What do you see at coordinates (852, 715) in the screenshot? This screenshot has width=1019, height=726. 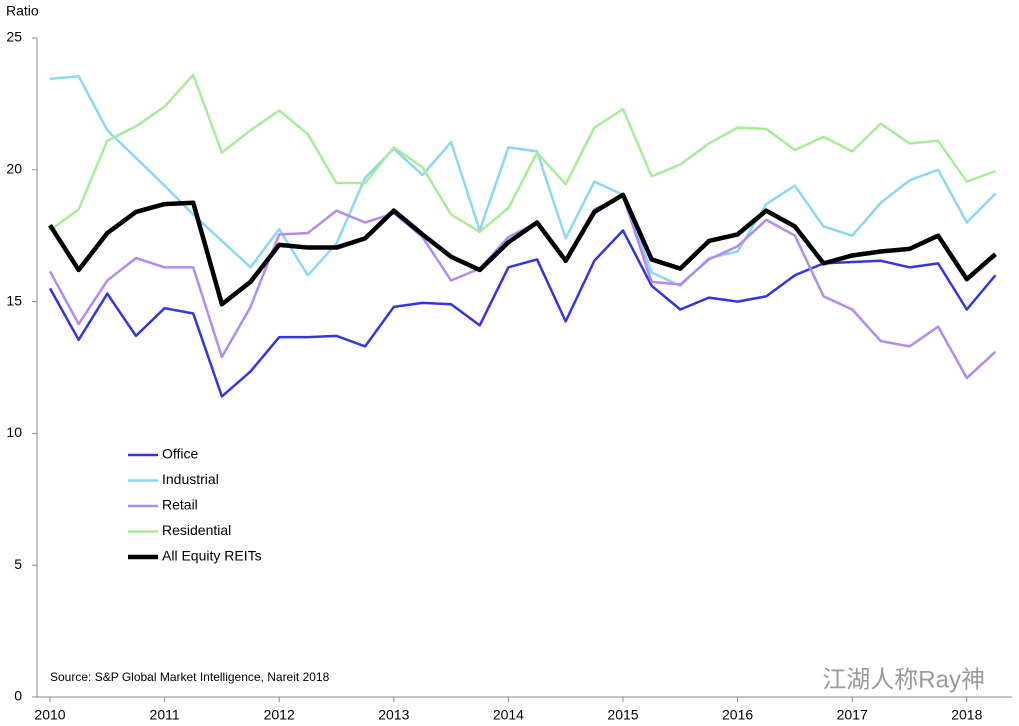 I see `x-tick-label: 2017` at bounding box center [852, 715].